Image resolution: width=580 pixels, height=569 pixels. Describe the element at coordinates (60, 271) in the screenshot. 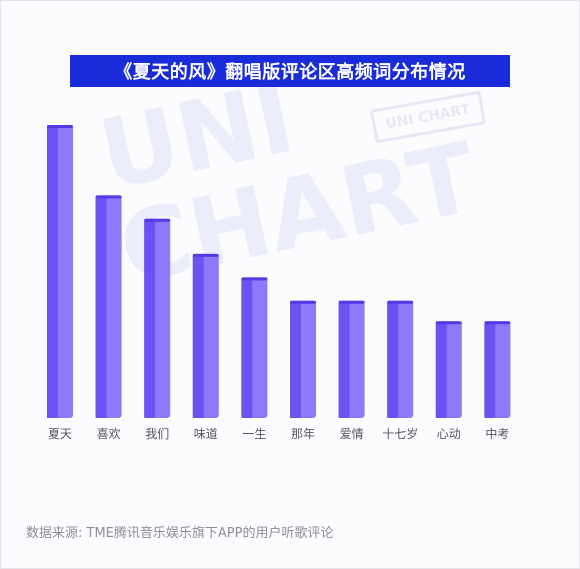

I see `bar-夏天` at that location.